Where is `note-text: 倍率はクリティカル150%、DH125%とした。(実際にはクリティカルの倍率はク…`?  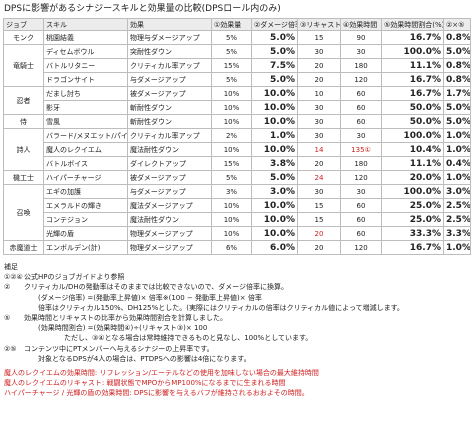
note-text: 倍率はクリティカル150%、DH125%とした。(実際にはクリティカルの倍率はク… is located at coordinates (221, 307).